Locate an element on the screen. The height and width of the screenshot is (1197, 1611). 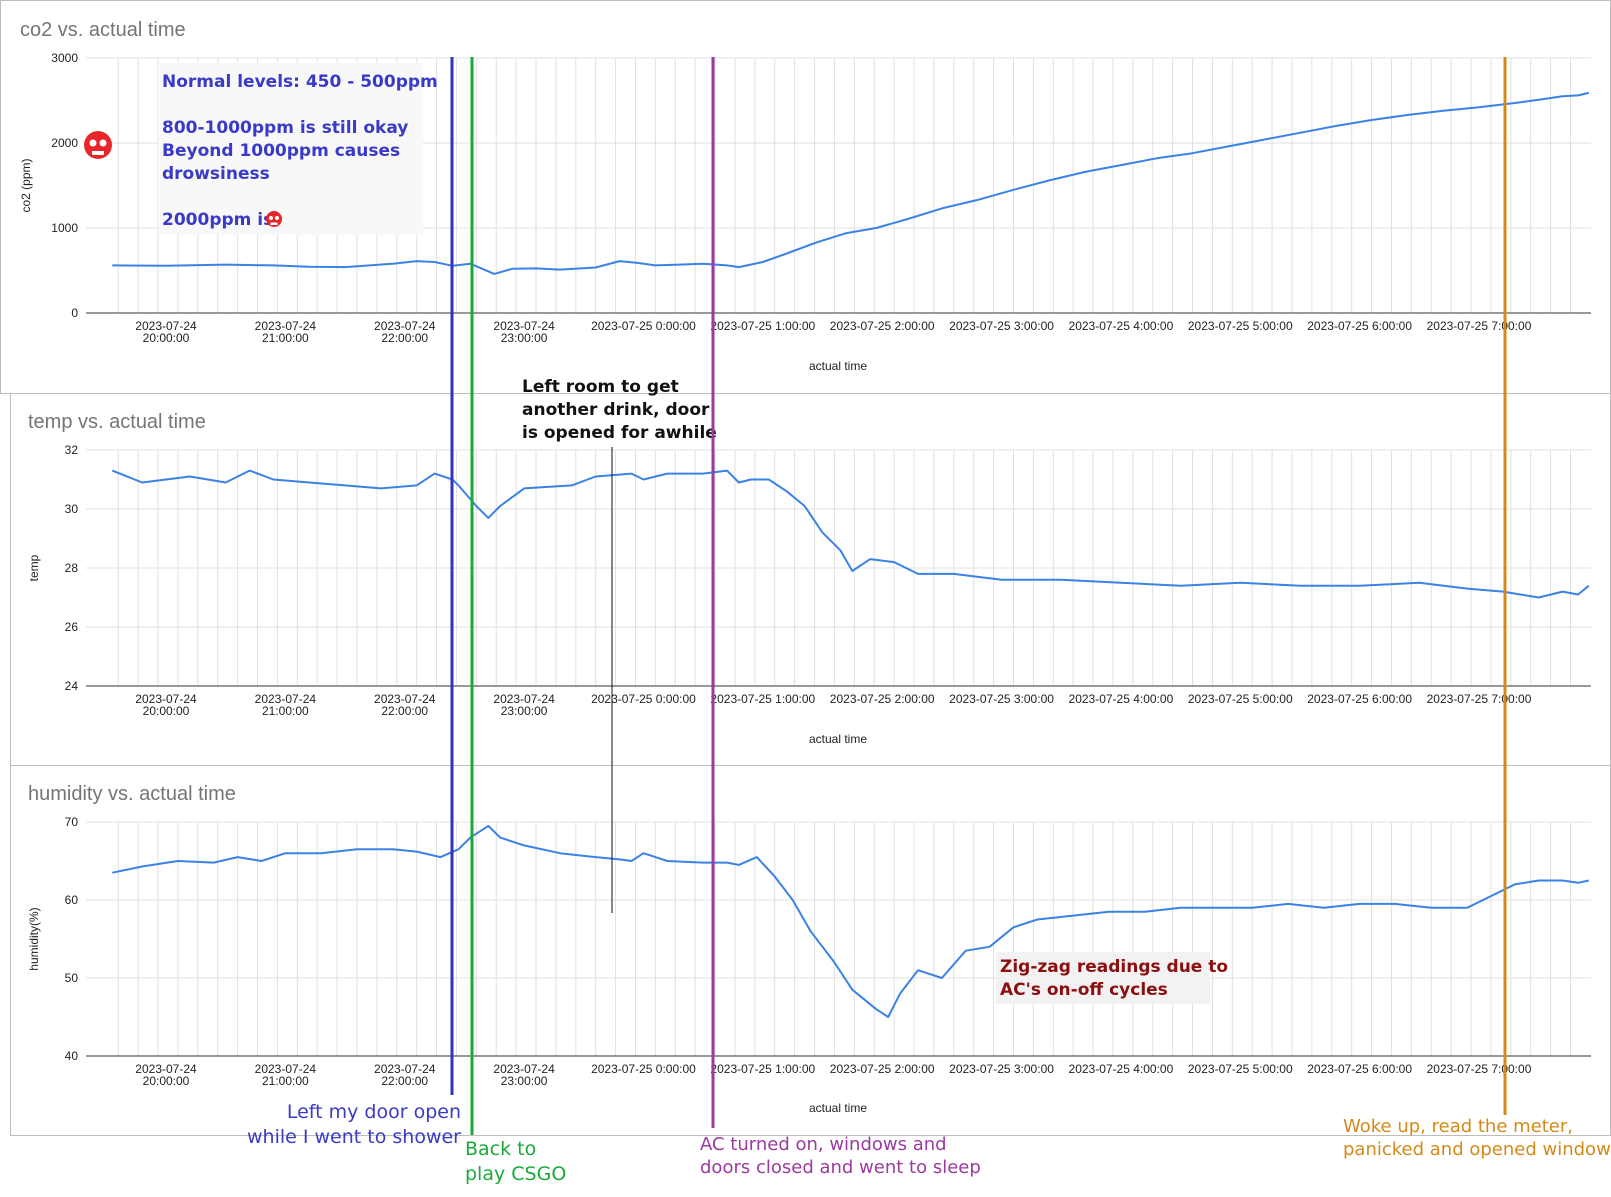
zigzag-note-line1: Zig-zag readings due to is located at coordinates (1114, 967).